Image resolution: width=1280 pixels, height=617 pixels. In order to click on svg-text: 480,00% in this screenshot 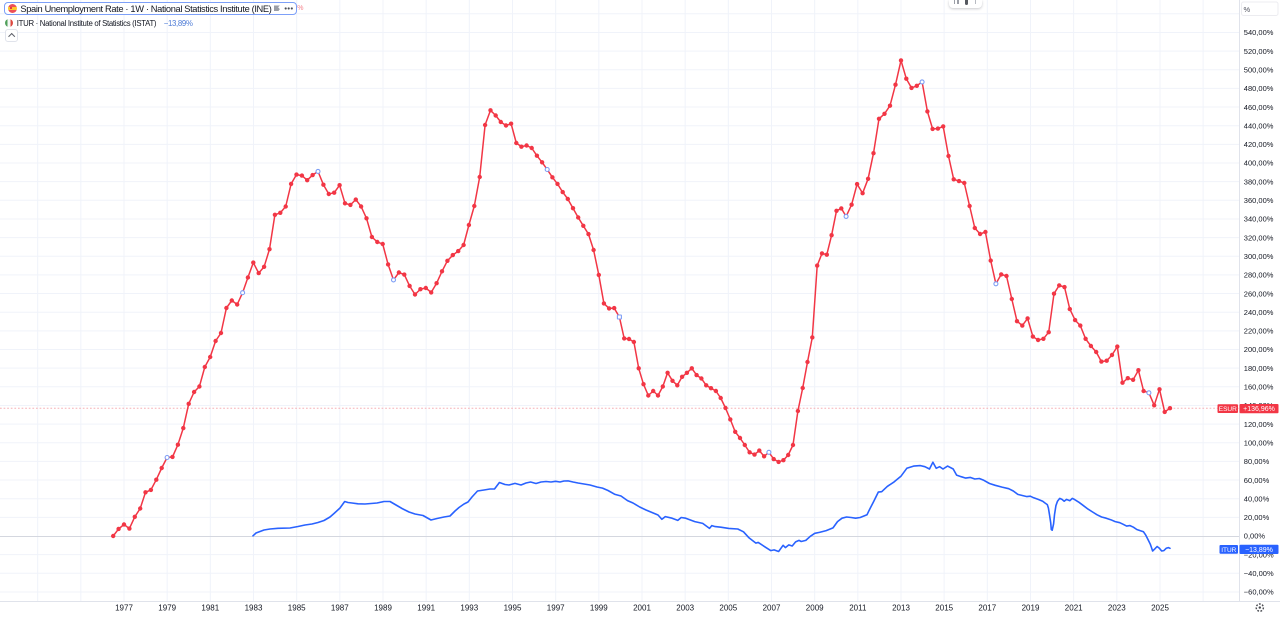, I will do `click(1259, 88)`.